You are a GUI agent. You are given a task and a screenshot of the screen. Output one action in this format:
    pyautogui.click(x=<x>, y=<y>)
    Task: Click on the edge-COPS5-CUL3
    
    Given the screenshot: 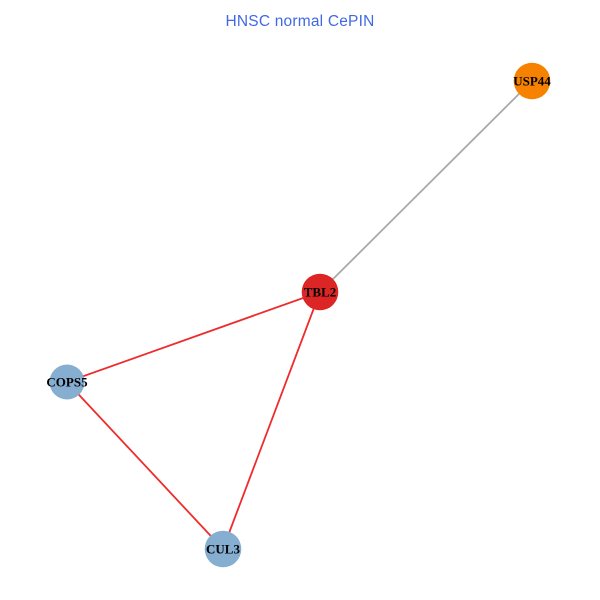 What is the action you would take?
    pyautogui.click(x=145, y=465)
    